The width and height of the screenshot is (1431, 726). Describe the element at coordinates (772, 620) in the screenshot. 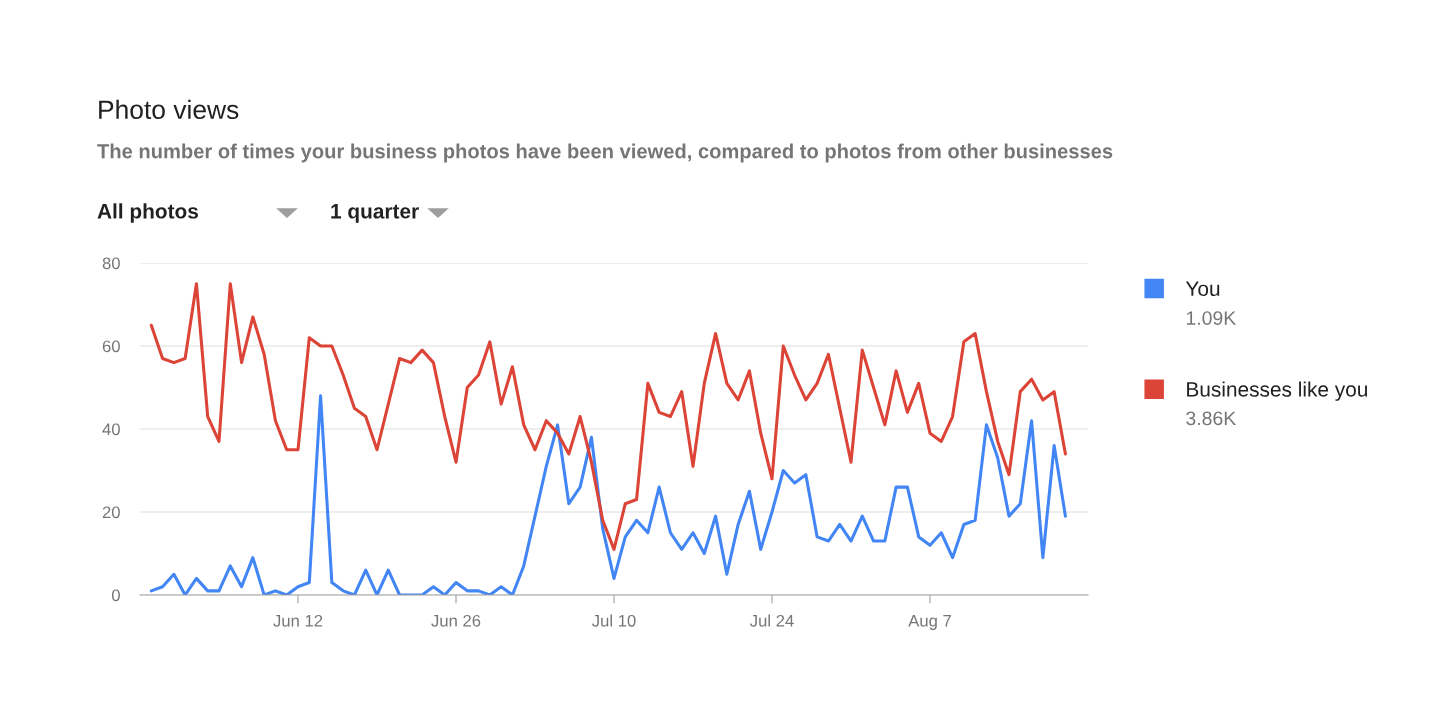

I see `x-tick-label: Jul 24` at that location.